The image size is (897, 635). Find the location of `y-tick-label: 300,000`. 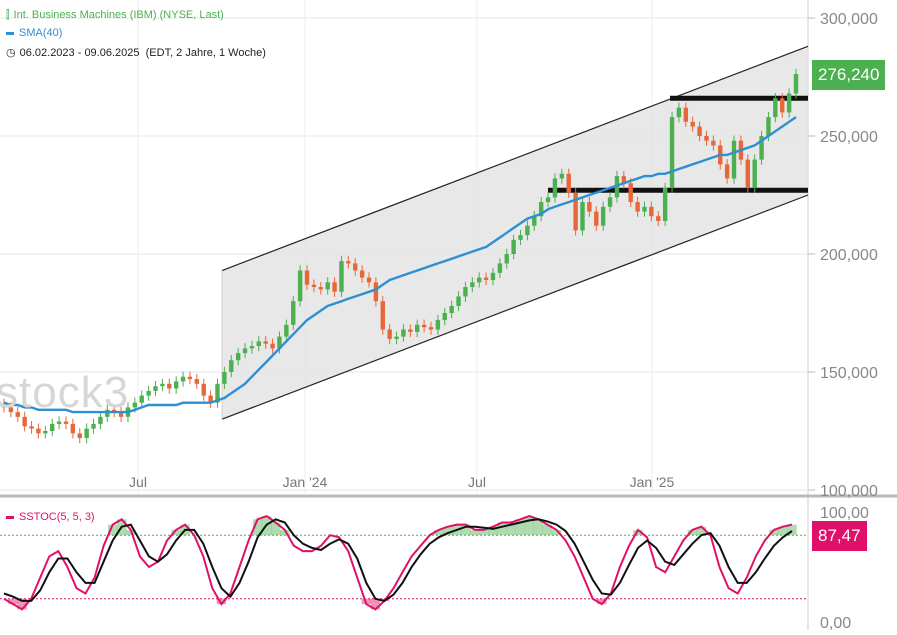

y-tick-label: 300,000 is located at coordinates (849, 19).